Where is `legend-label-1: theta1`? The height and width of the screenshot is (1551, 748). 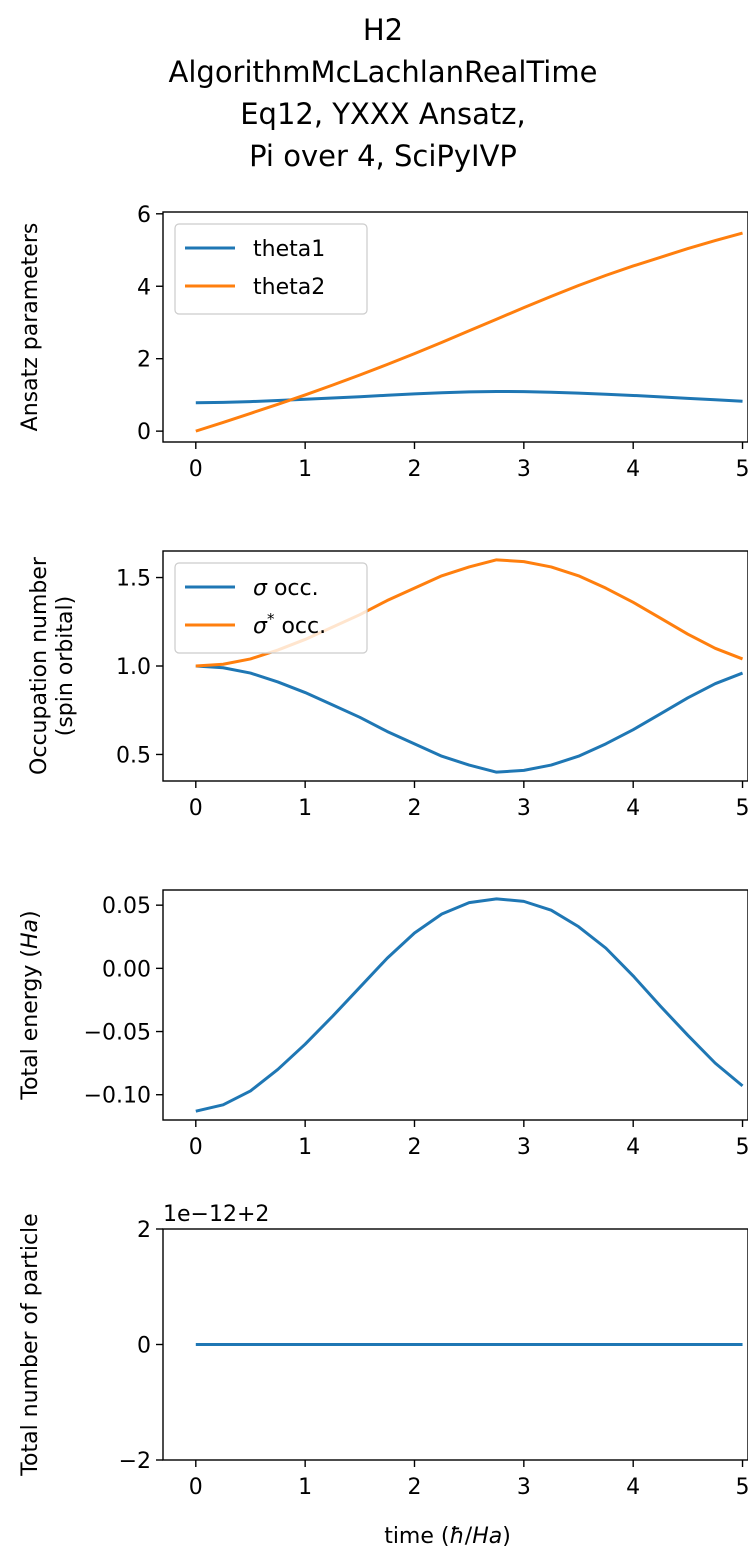
legend-label-1: theta1 is located at coordinates (289, 249).